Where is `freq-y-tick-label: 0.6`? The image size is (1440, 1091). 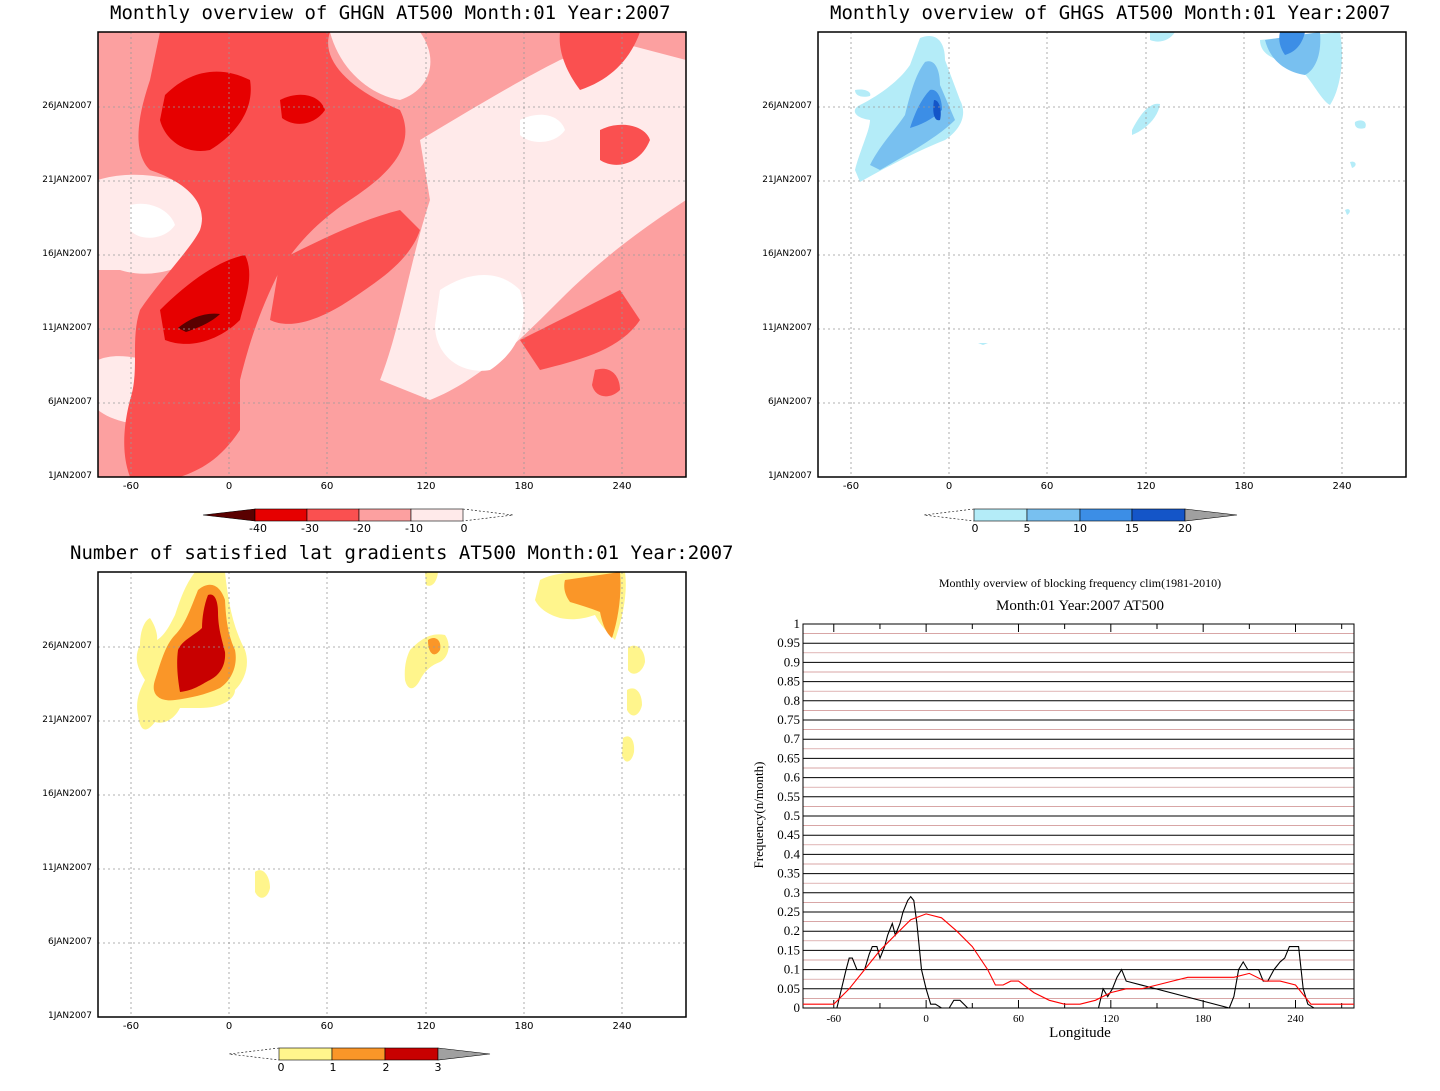
freq-y-tick-label: 0.6 is located at coordinates (792, 777).